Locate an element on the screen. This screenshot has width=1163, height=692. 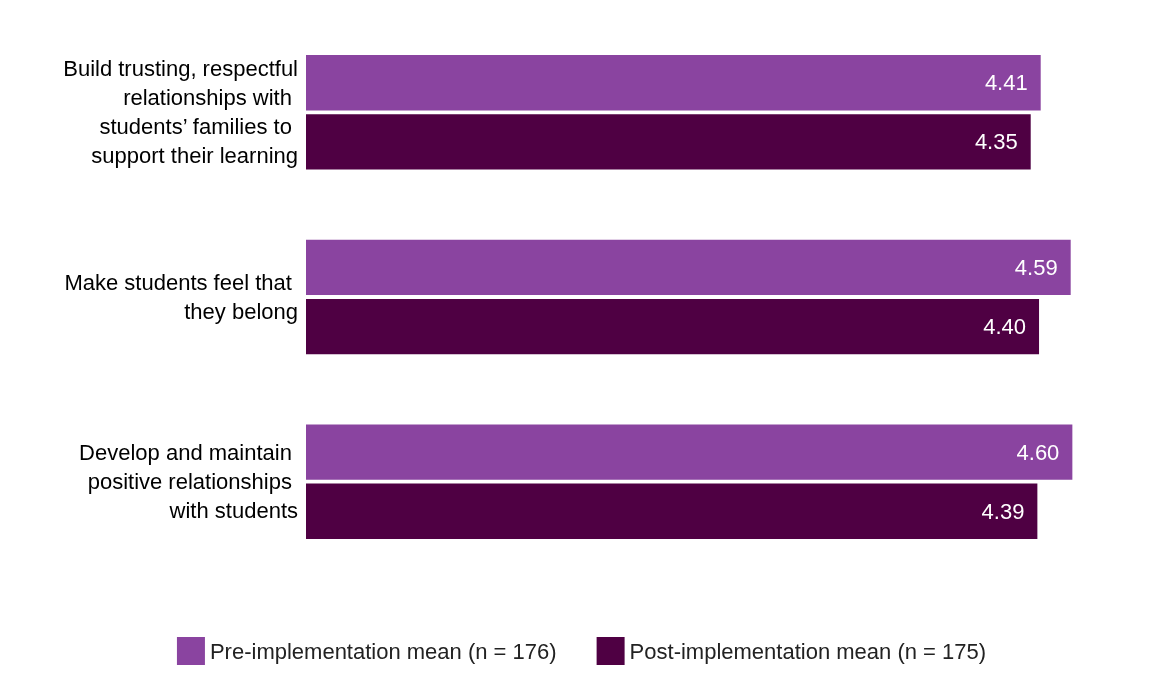
y-tick-label: Build trusting, respectful relationships with students’ families to support their learning is located at coordinates (180, 112).